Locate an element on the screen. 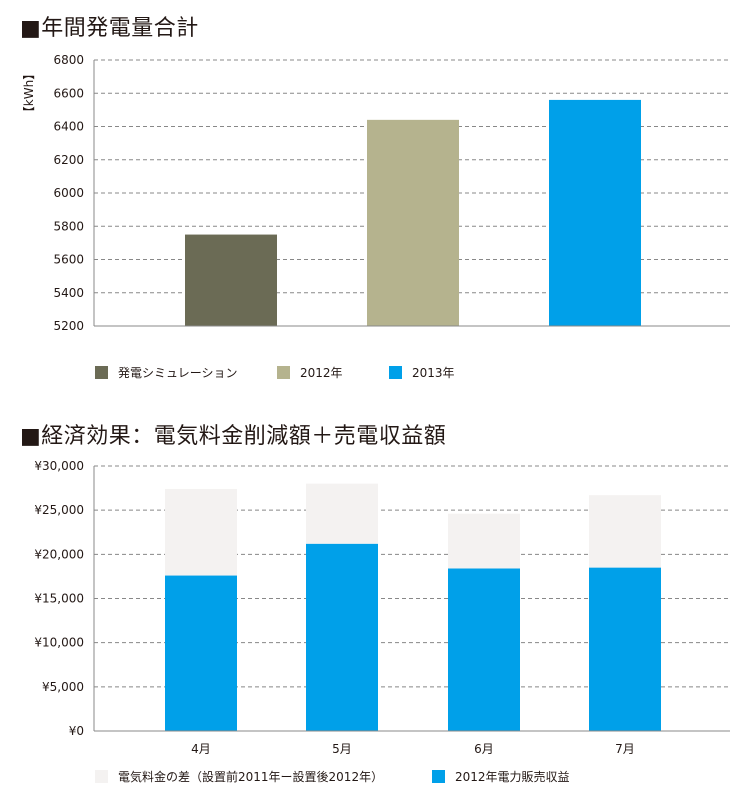 The image size is (750, 801). y-tick-label: ¥0 is located at coordinates (76, 731).